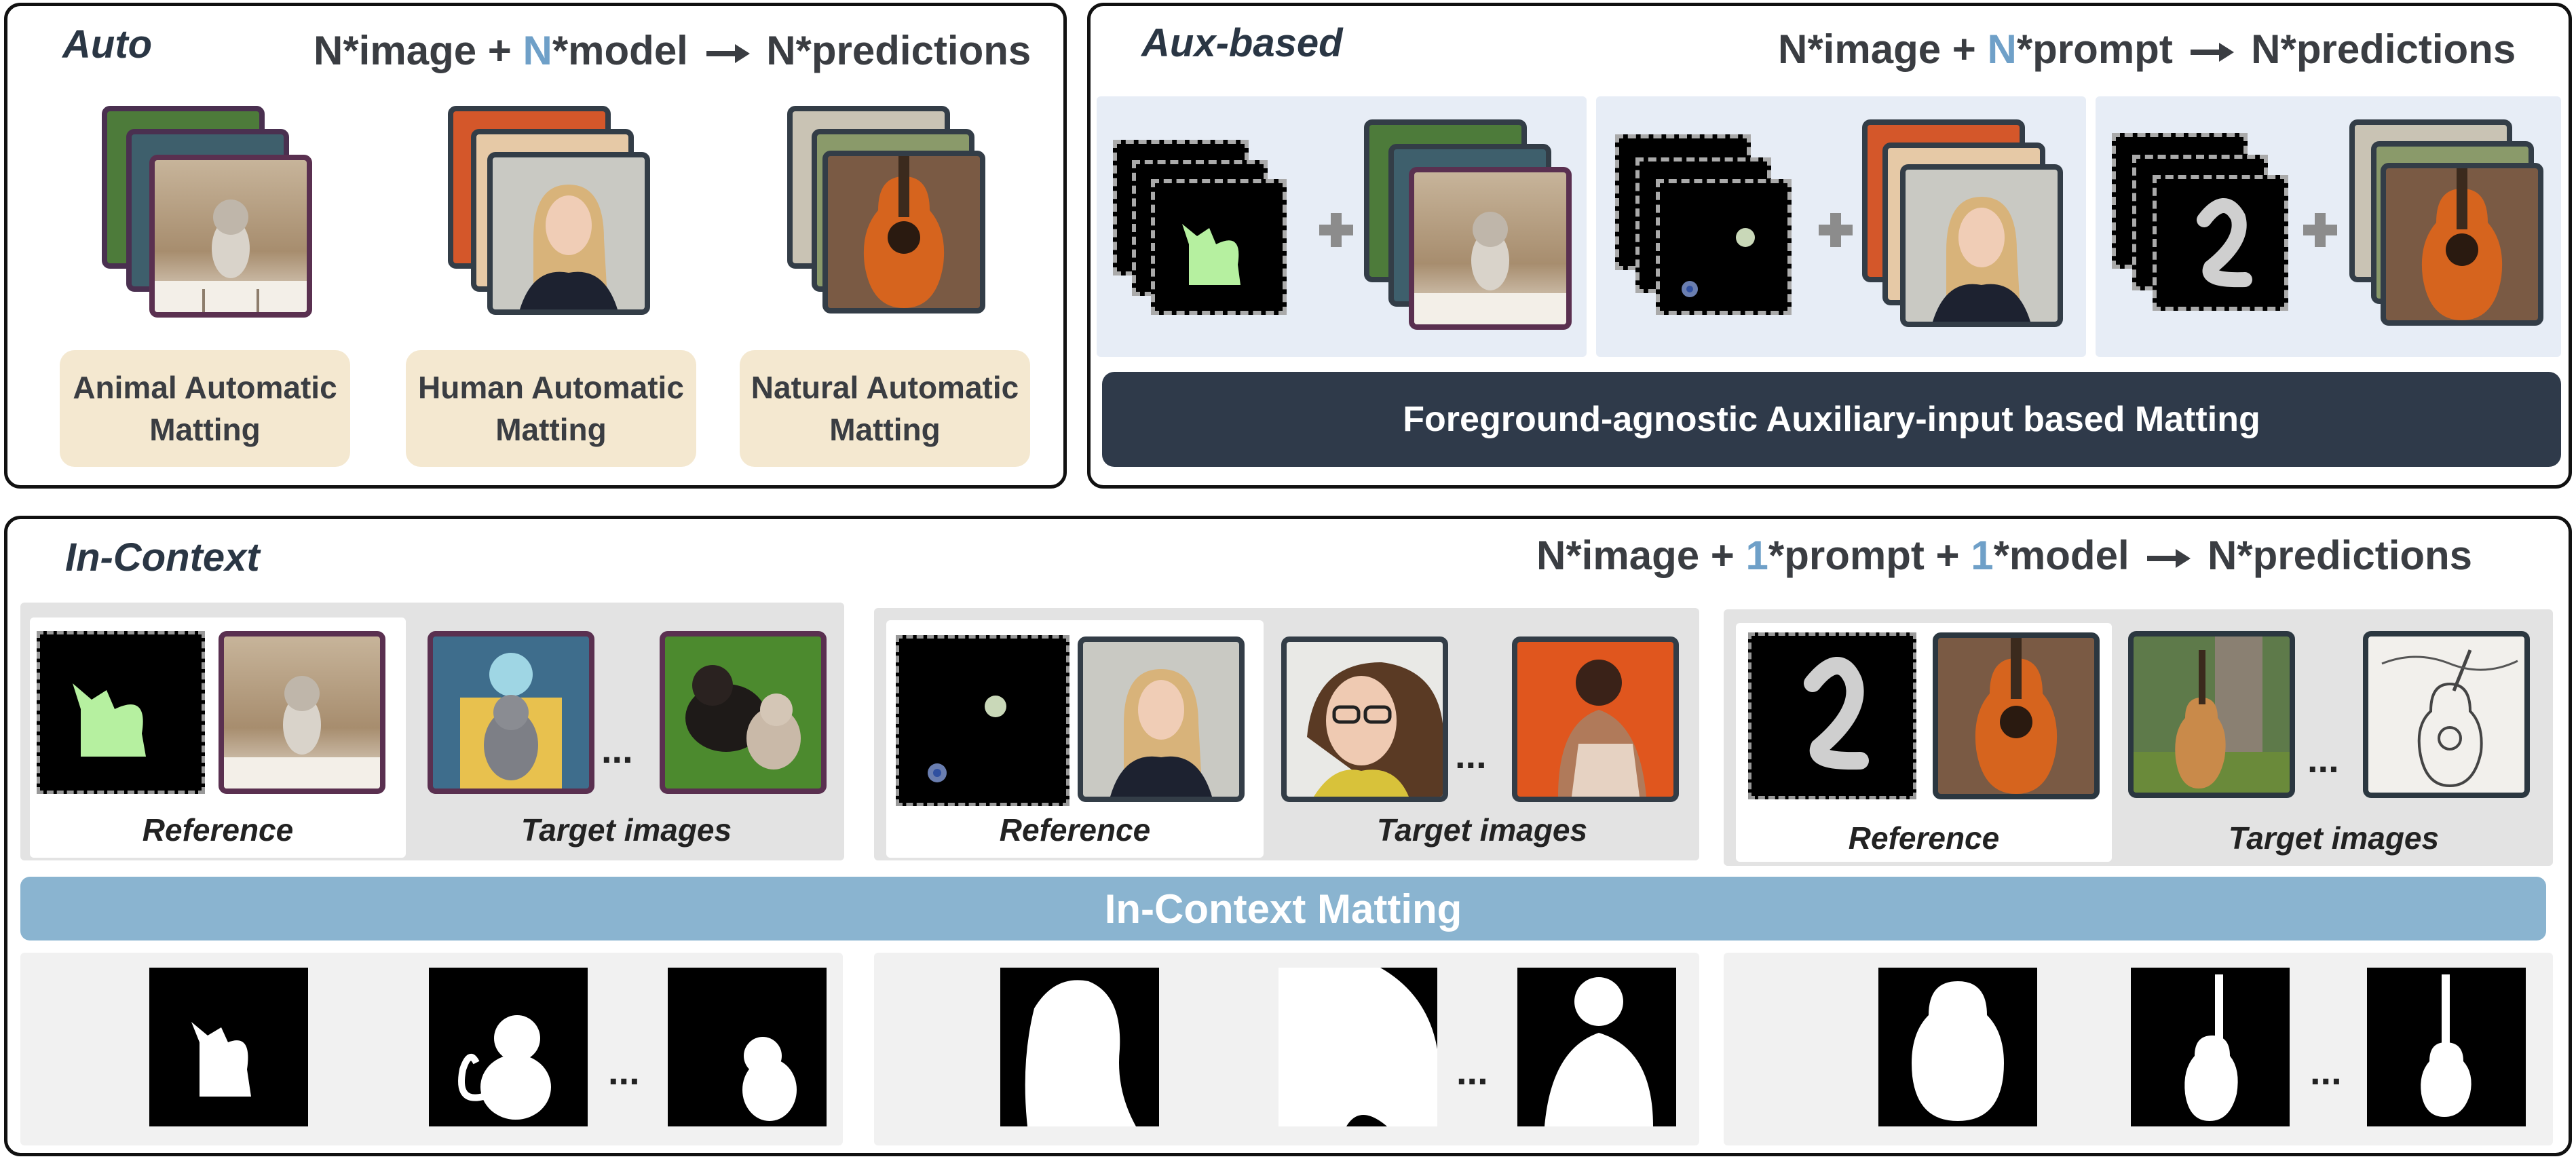 The image size is (2576, 1159). Describe the element at coordinates (2147, 49) in the screenshot. I see `aux-formula: N*image + N*prompt N*predictions` at that location.